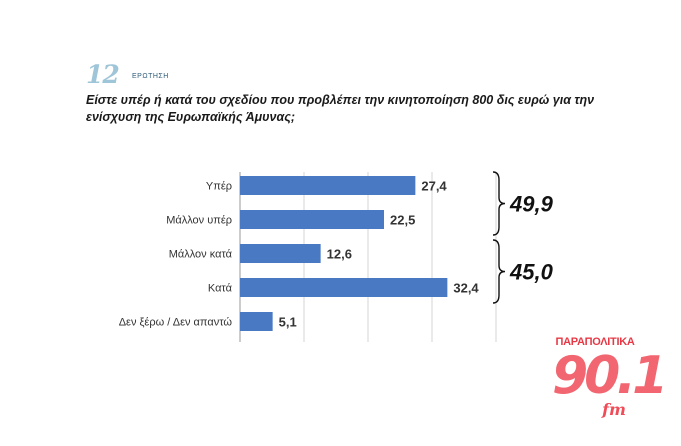 The image size is (681, 446). I want to click on station-logo: ΠΑΡΑΠΟΛΙΤΙΚΑ 90.1 fm, so click(610, 382).